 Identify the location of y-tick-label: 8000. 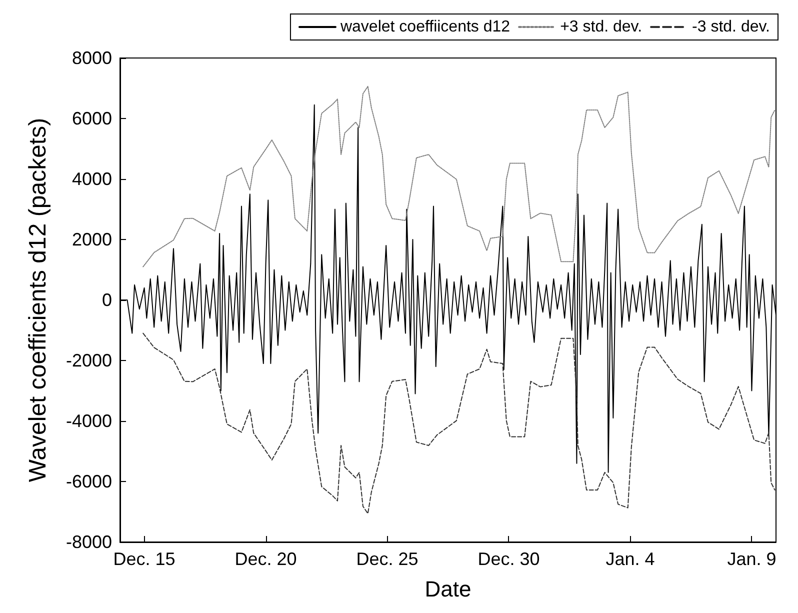
(92, 58).